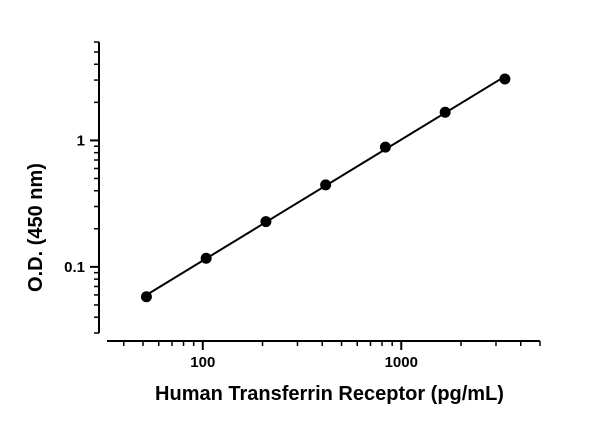  Describe the element at coordinates (401, 362) in the screenshot. I see `x-tick-label: 1000` at that location.